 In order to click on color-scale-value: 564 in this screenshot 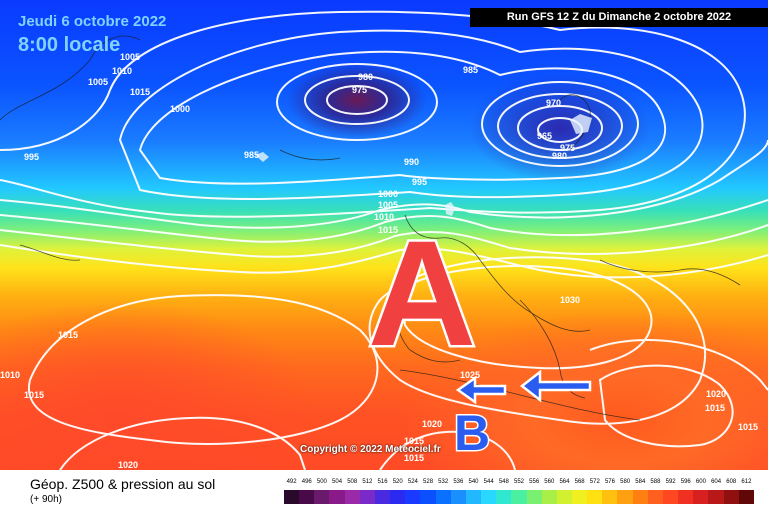, I will do `click(564, 482)`.